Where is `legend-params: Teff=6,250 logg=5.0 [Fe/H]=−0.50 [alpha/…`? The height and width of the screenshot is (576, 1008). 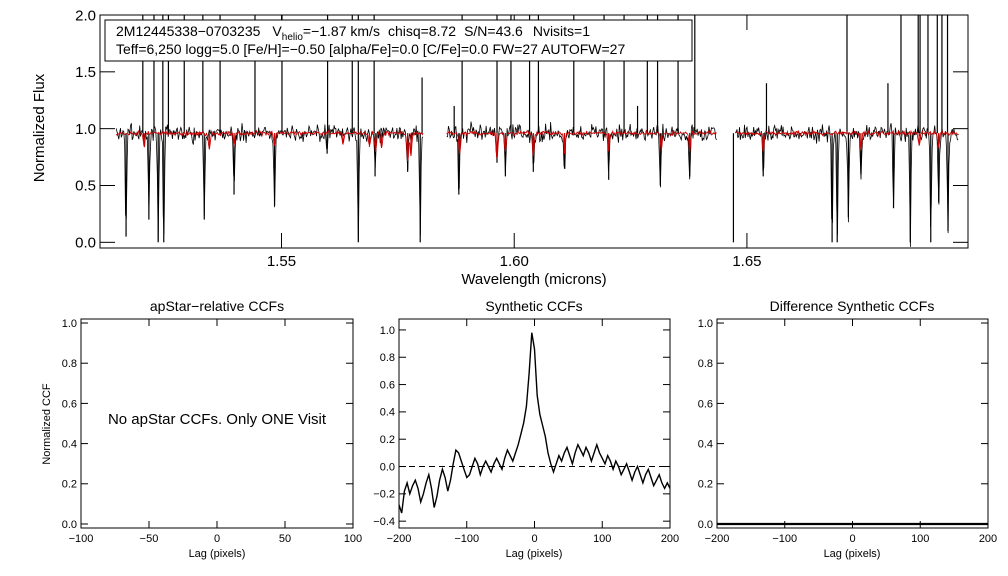
legend-params: Teff=6,250 logg=5.0 [Fe/H]=−0.50 [alpha/… is located at coordinates (370, 49).